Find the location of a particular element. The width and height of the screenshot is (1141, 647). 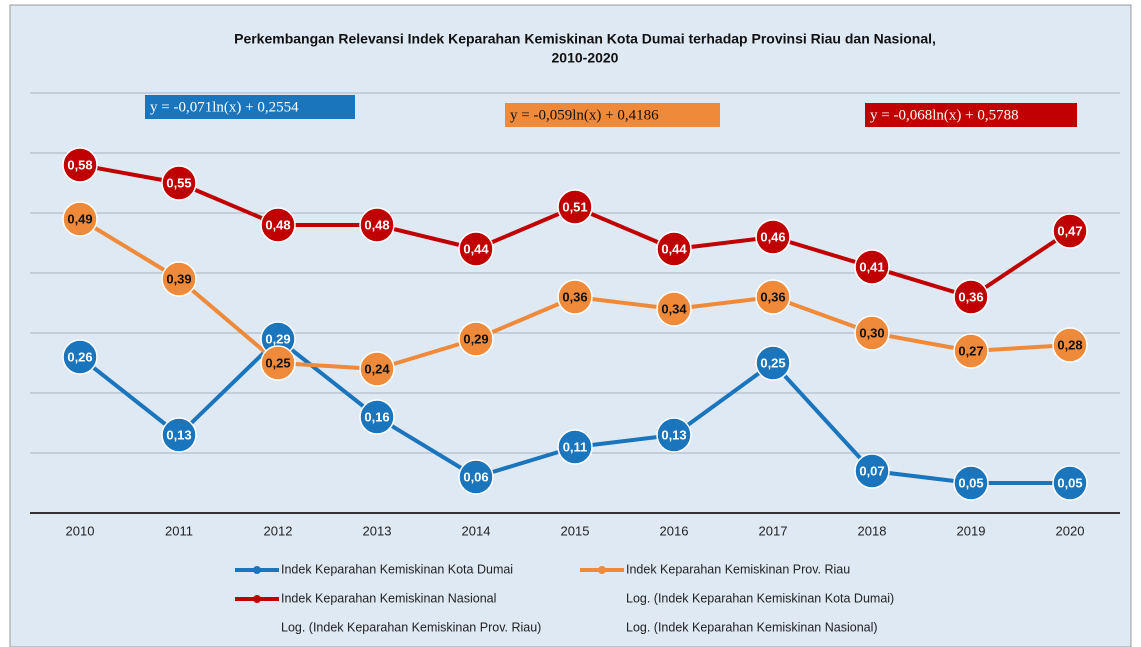

data-label: 0,28 is located at coordinates (1069, 344).